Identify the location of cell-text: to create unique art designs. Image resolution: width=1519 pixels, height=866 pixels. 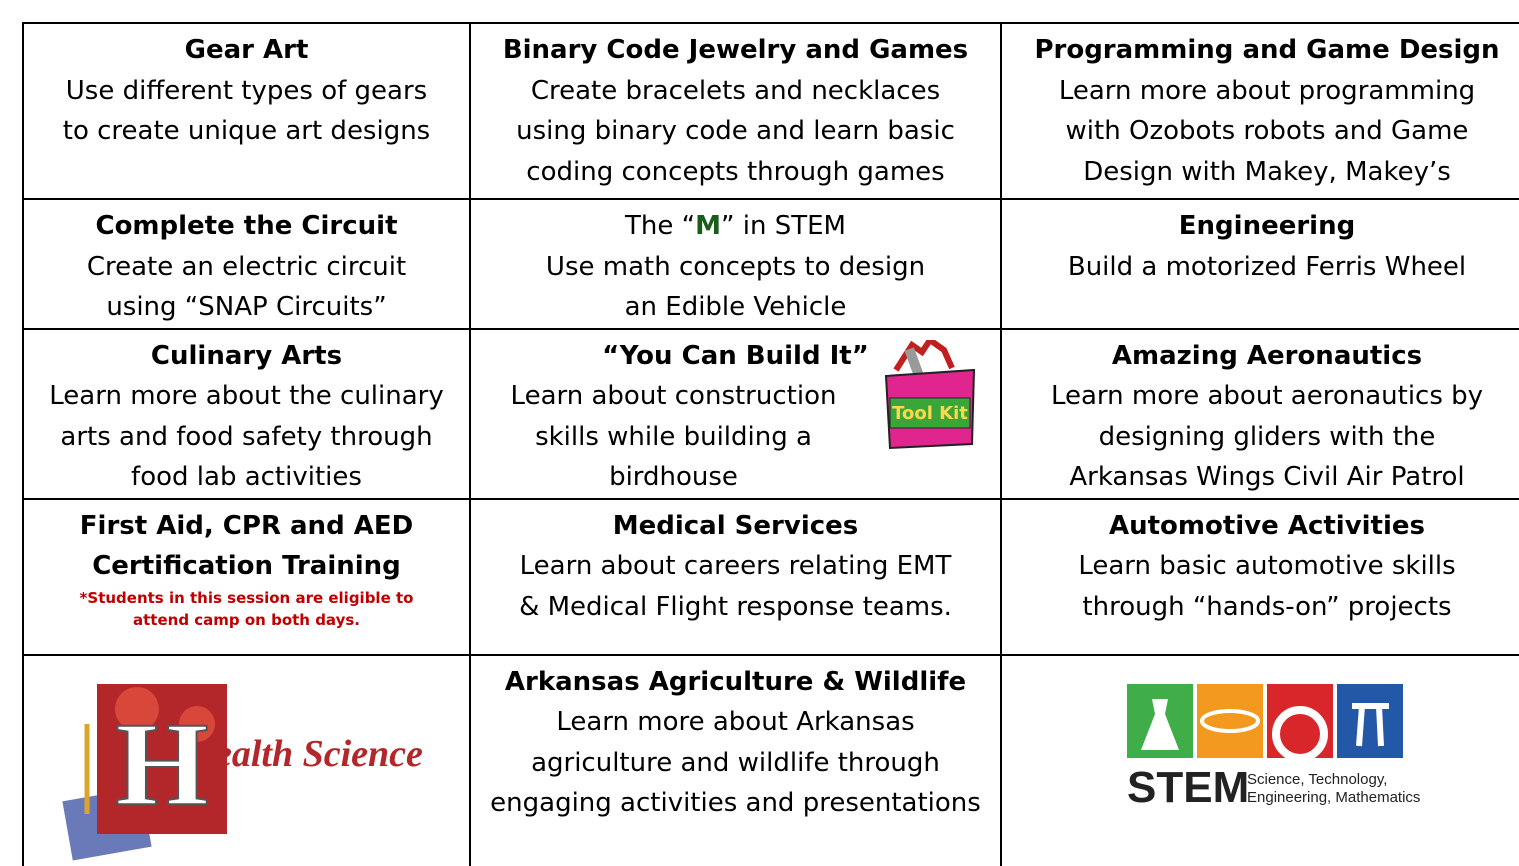
(246, 131).